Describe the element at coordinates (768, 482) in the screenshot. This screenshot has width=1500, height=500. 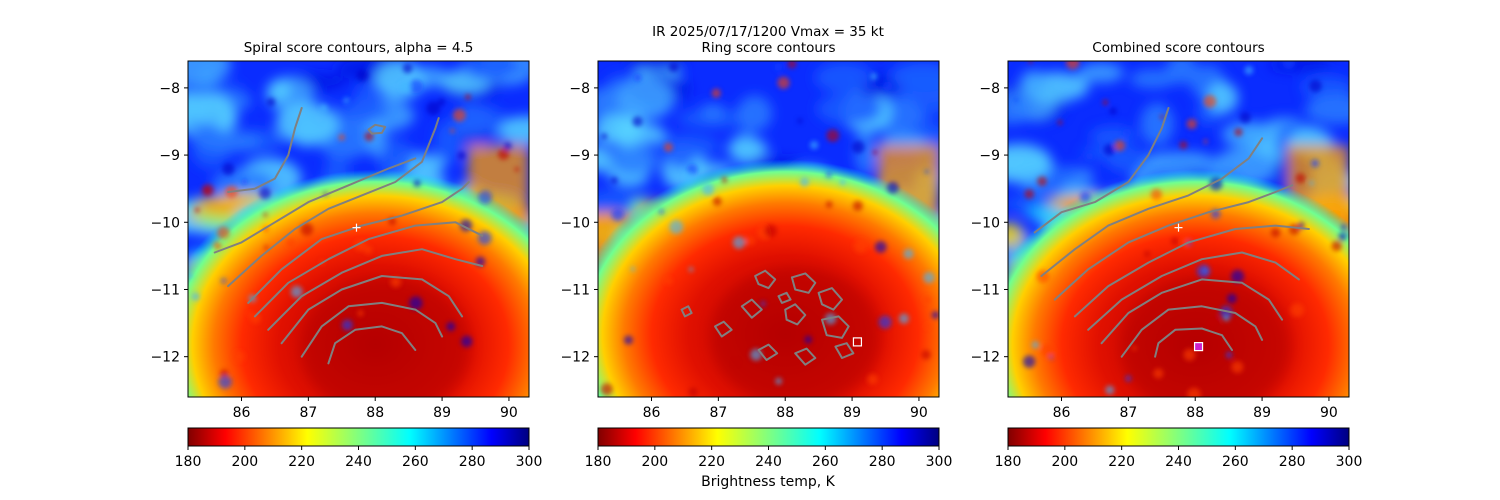
I see `colorbar-label: Brightness temp, K` at that location.